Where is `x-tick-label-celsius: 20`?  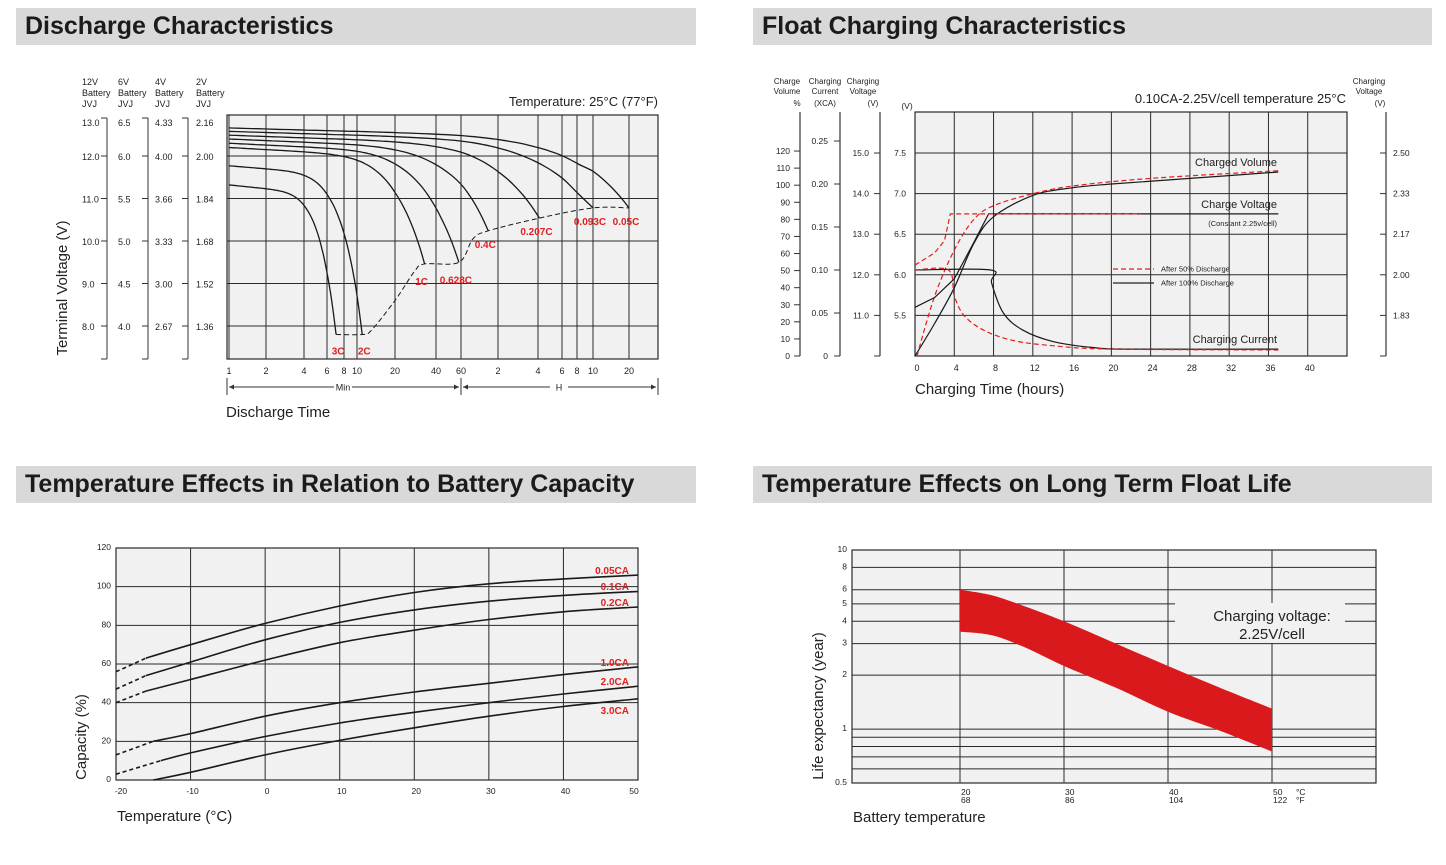
x-tick-label-celsius: 20 is located at coordinates (966, 792).